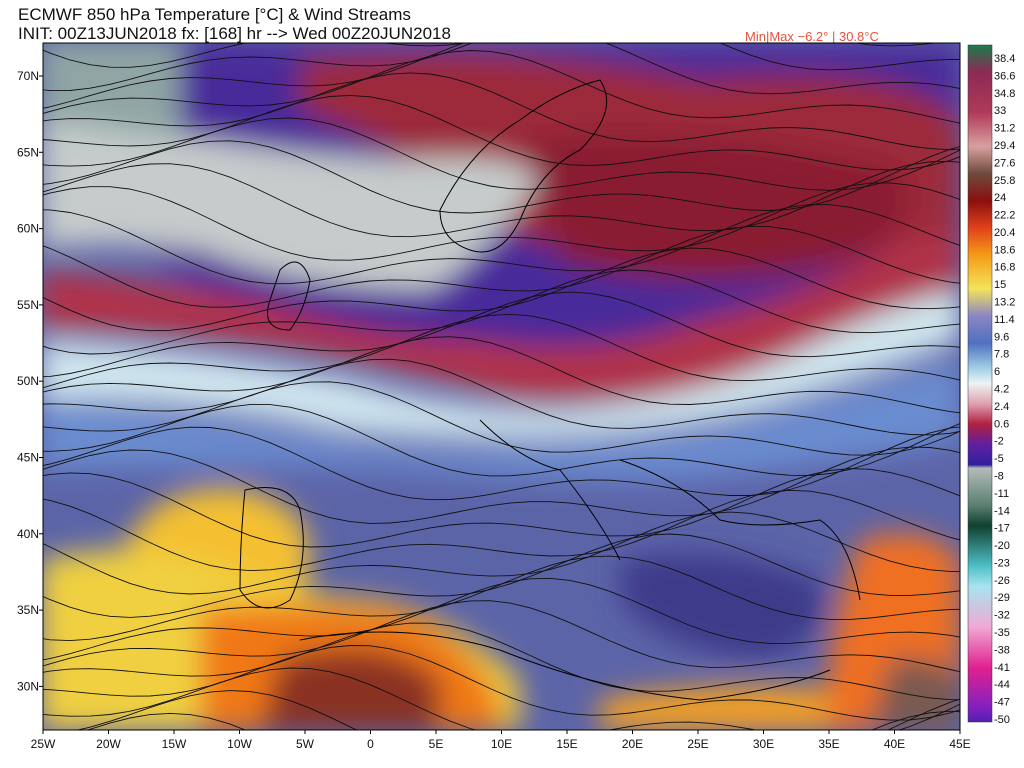 This screenshot has height=768, width=1024. What do you see at coordinates (1002, 546) in the screenshot?
I see `colorbar-label: -20` at bounding box center [1002, 546].